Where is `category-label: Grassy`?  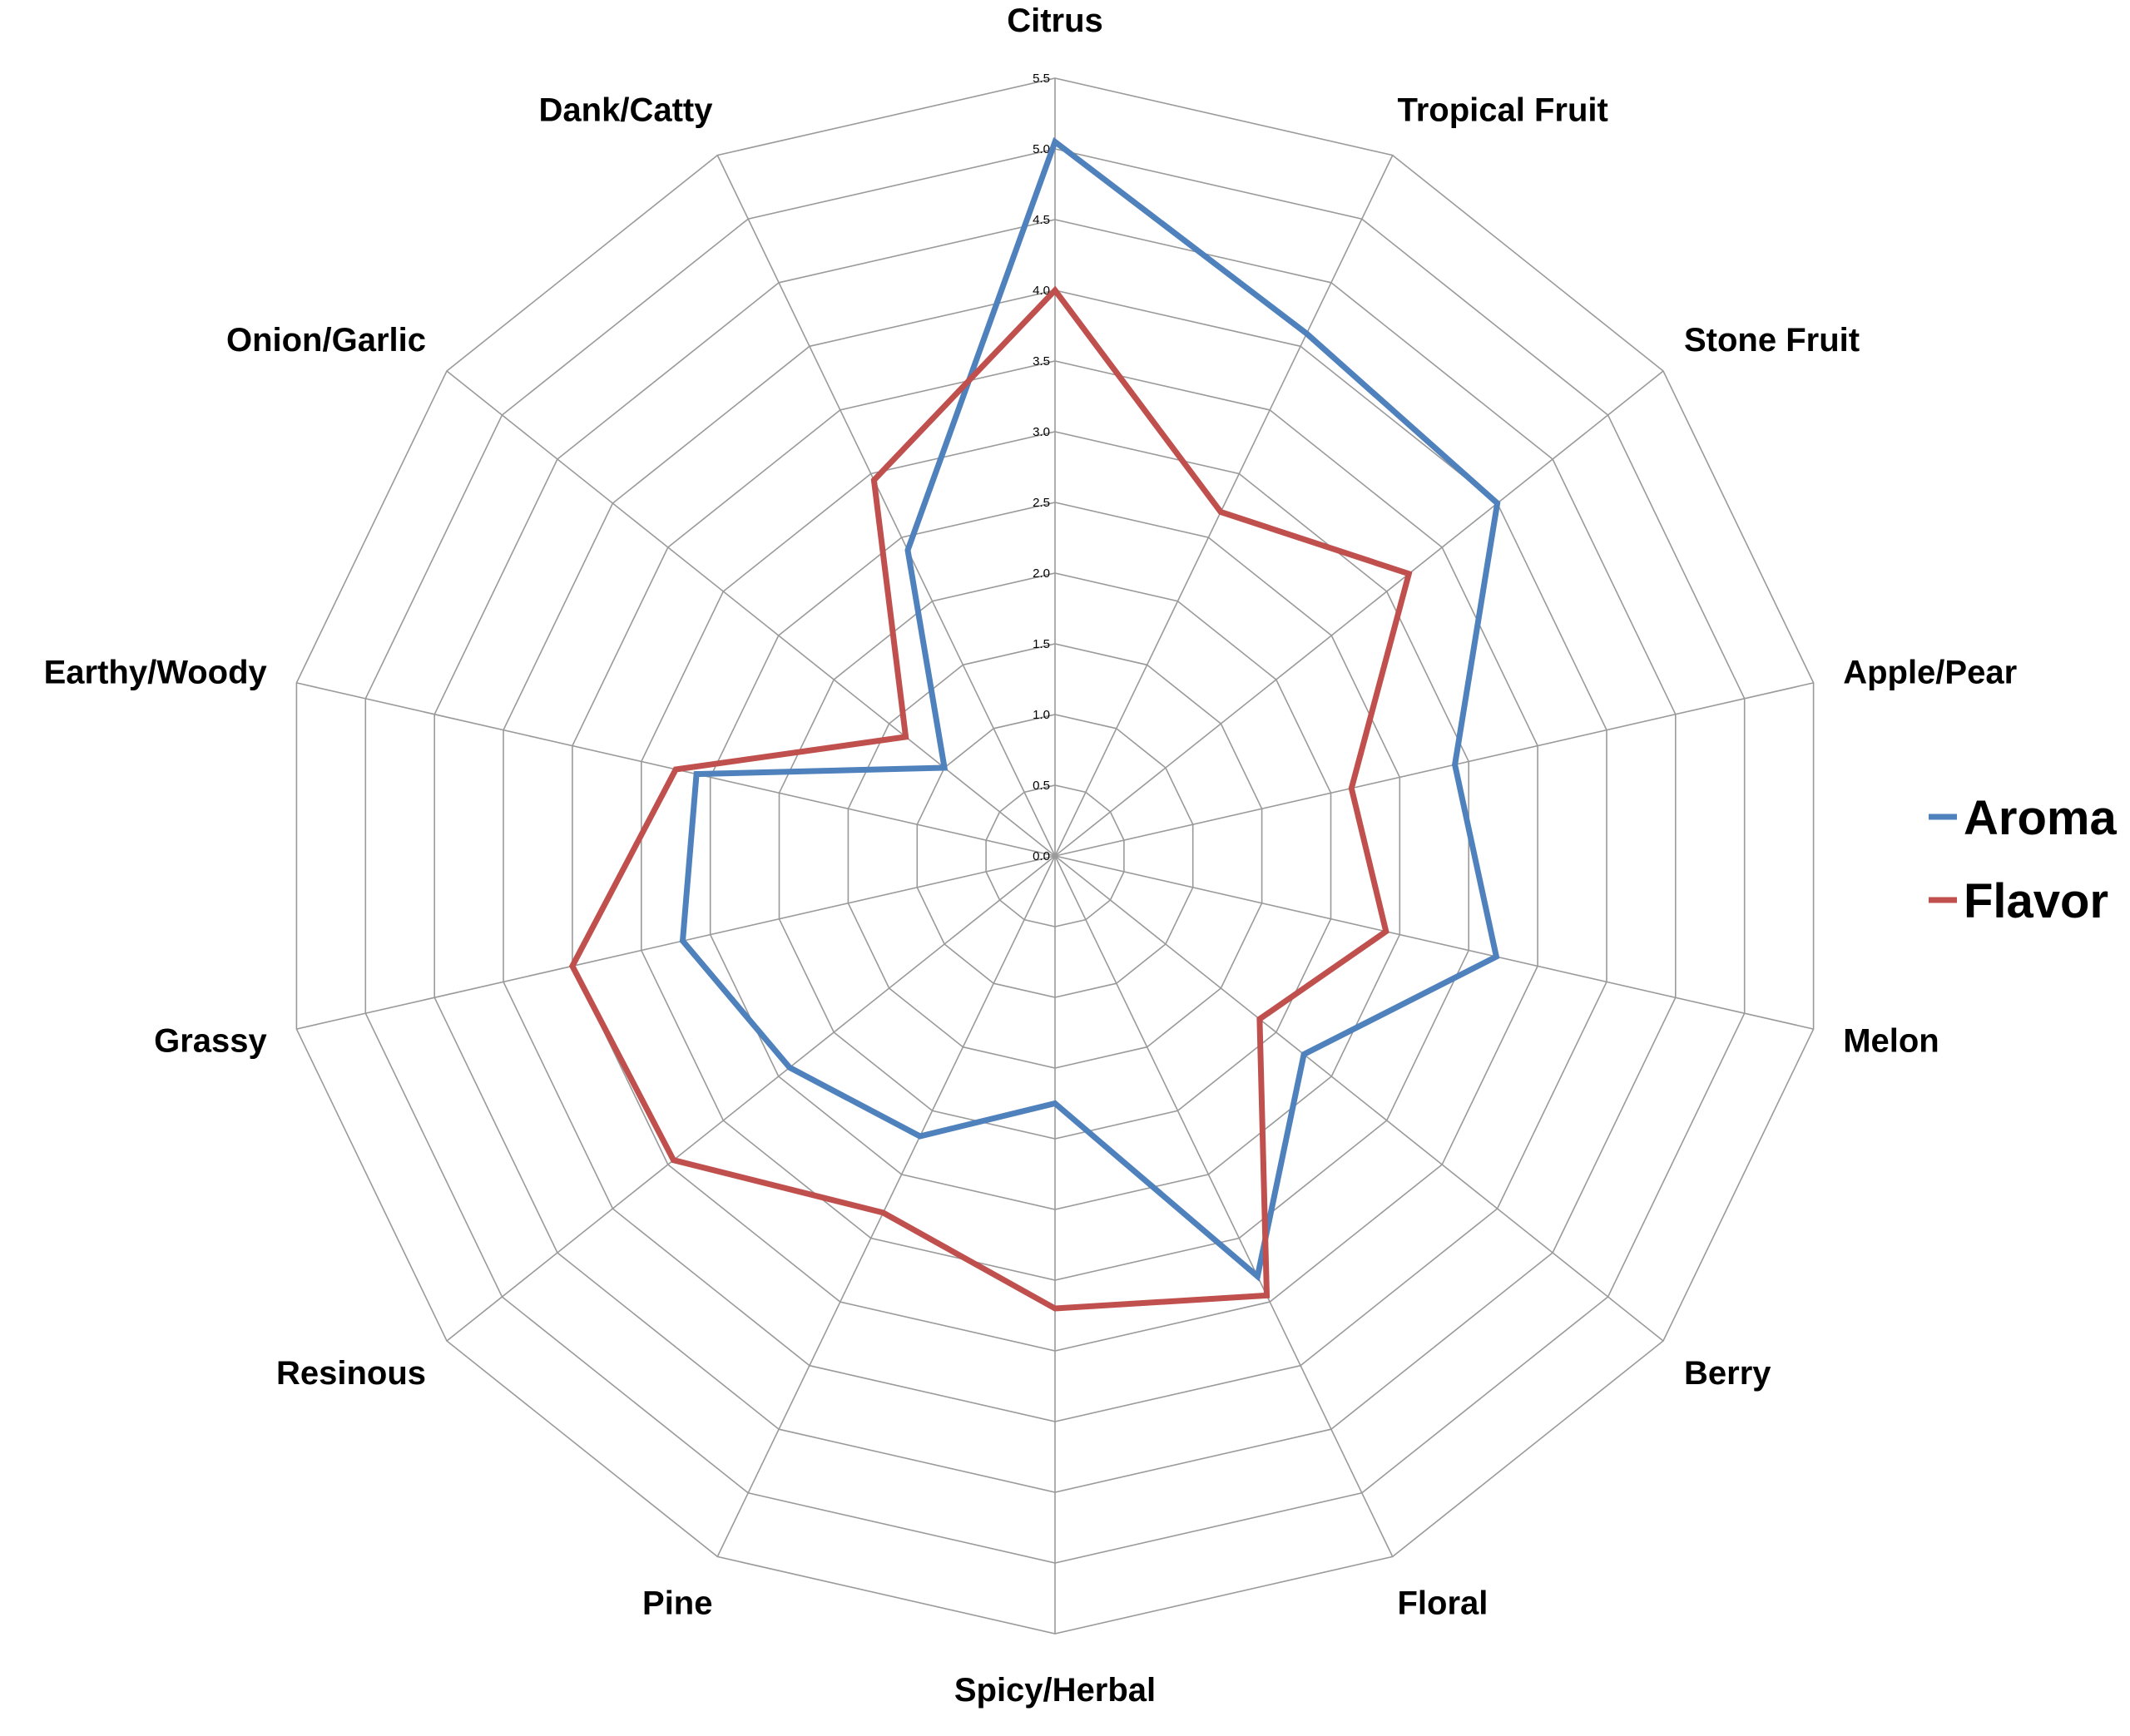 category-label: Grassy is located at coordinates (210, 1041).